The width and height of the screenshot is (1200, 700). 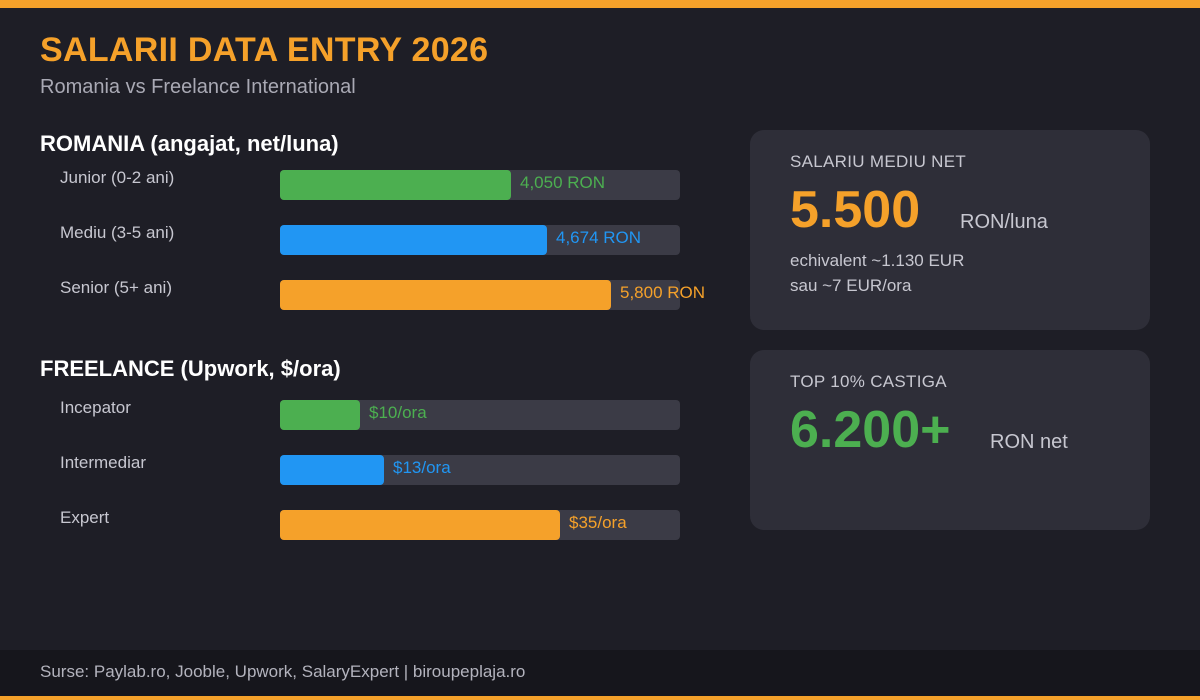 I want to click on bar-value-label: $35/ora, so click(x=598, y=522).